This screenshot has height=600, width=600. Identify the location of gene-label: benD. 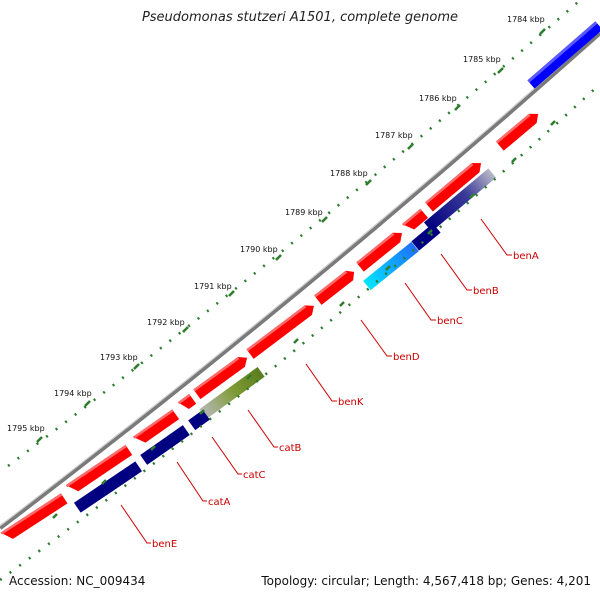
(406, 357).